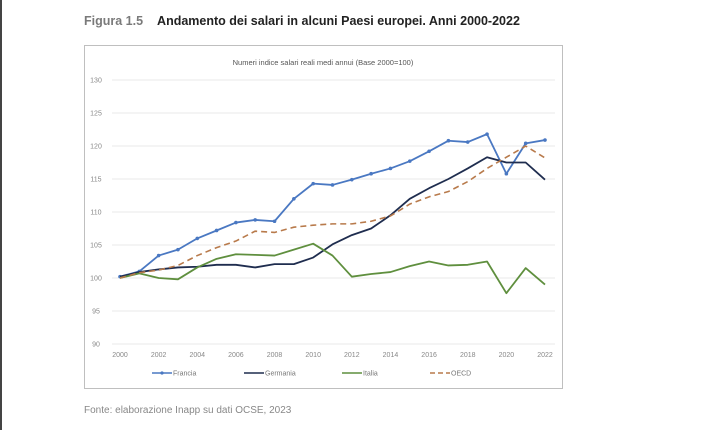  I want to click on x-tick-label: 2020, so click(507, 355).